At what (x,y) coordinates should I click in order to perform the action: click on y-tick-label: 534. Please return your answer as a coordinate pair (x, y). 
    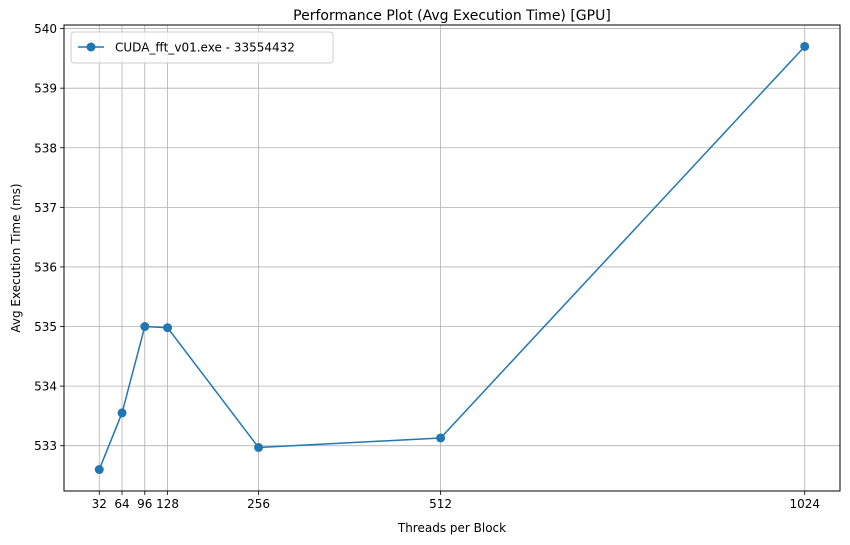
    Looking at the image, I should click on (45, 387).